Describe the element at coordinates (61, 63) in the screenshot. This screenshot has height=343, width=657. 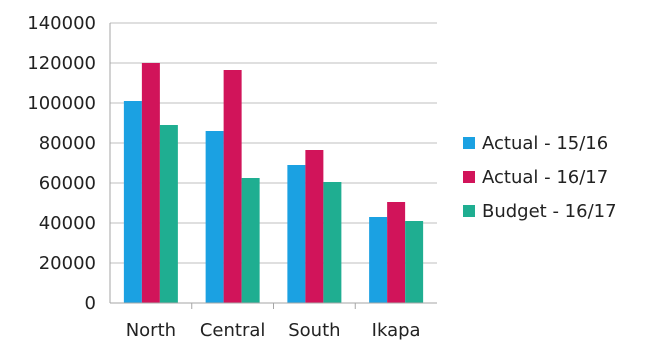
I see `y-tick-label: 120000` at that location.